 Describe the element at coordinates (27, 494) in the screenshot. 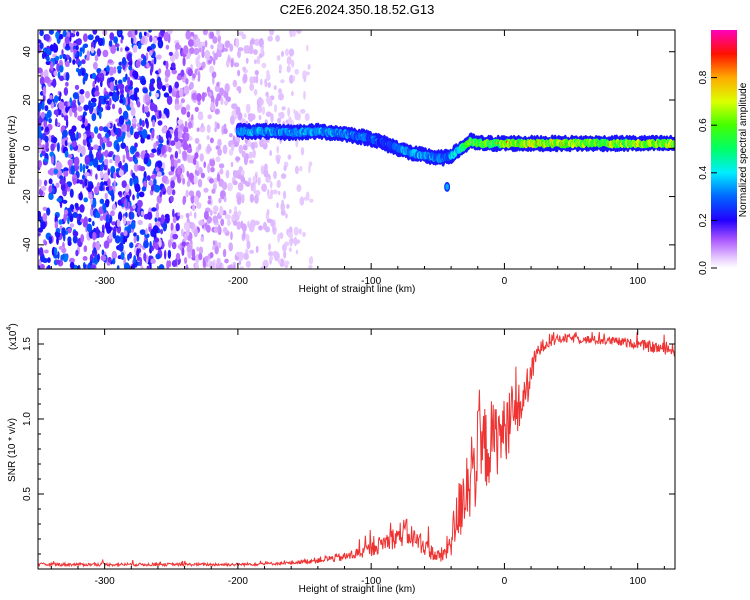

I see `snr-ytick-label: 0.5` at that location.